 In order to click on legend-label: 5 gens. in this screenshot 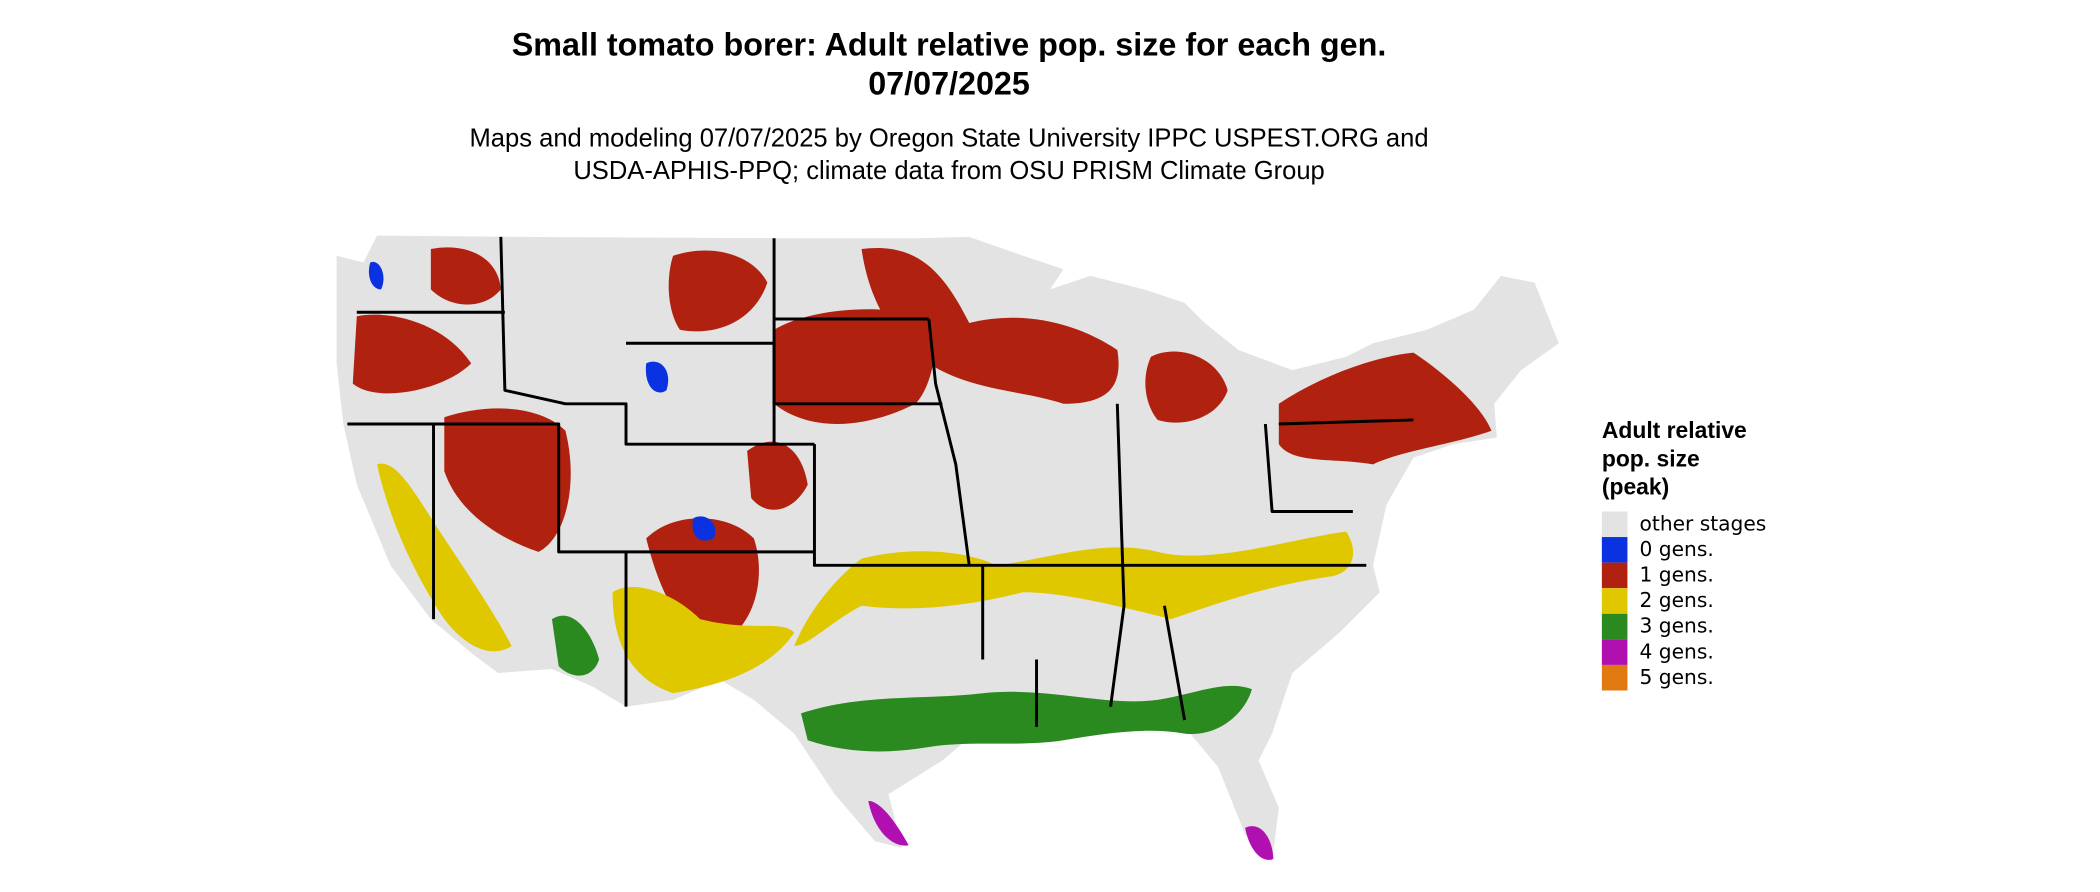, I will do `click(1677, 677)`.